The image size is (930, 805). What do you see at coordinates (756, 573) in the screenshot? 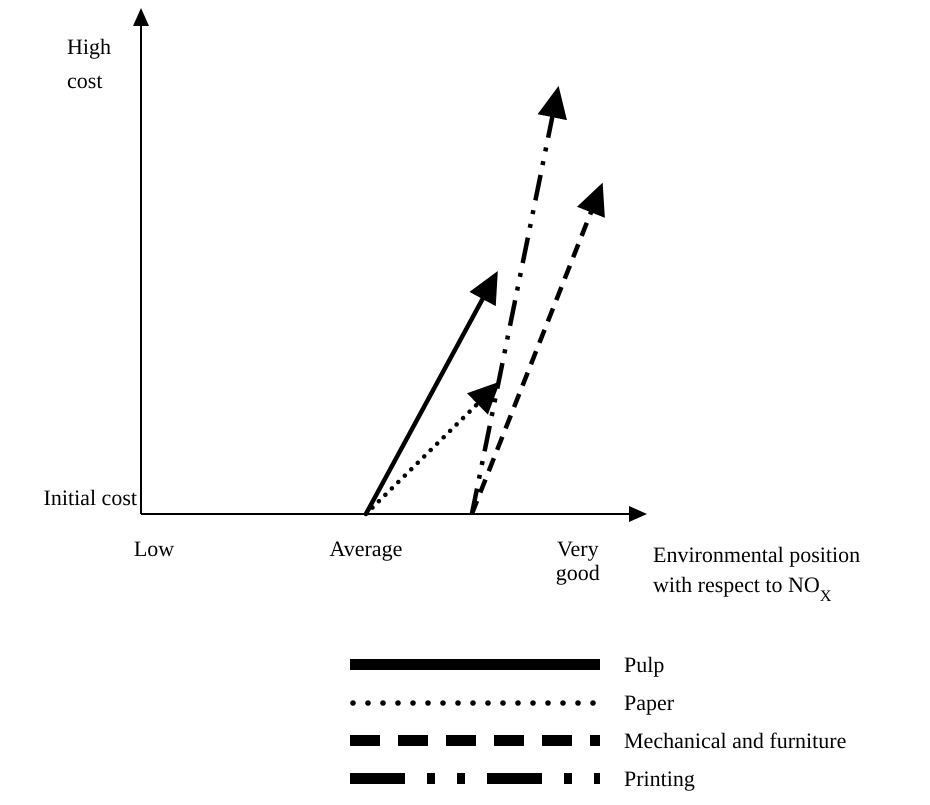
I see `text: Environmental position with respect to NO$_{X}$` at bounding box center [756, 573].